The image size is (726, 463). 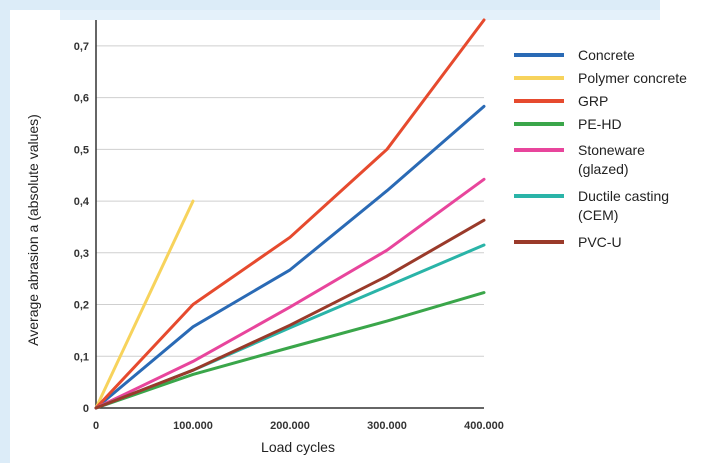 I want to click on frame-left-band, so click(x=5, y=231).